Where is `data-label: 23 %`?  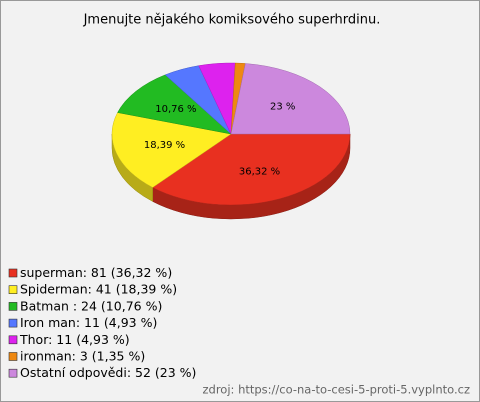
data-label: 23 % is located at coordinates (282, 107).